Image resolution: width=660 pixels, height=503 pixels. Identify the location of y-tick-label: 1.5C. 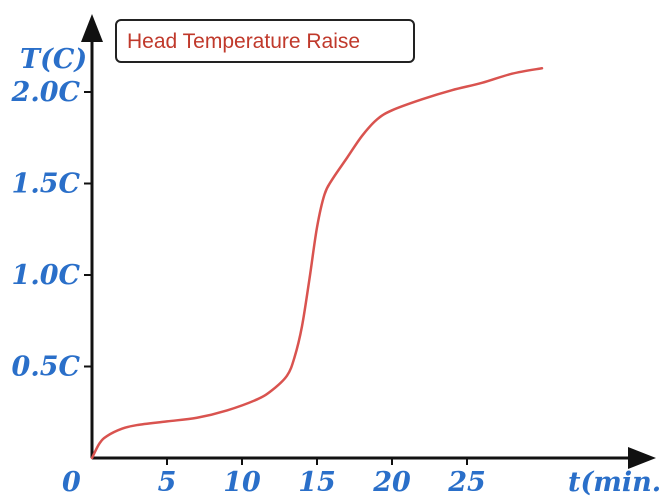
(46, 184).